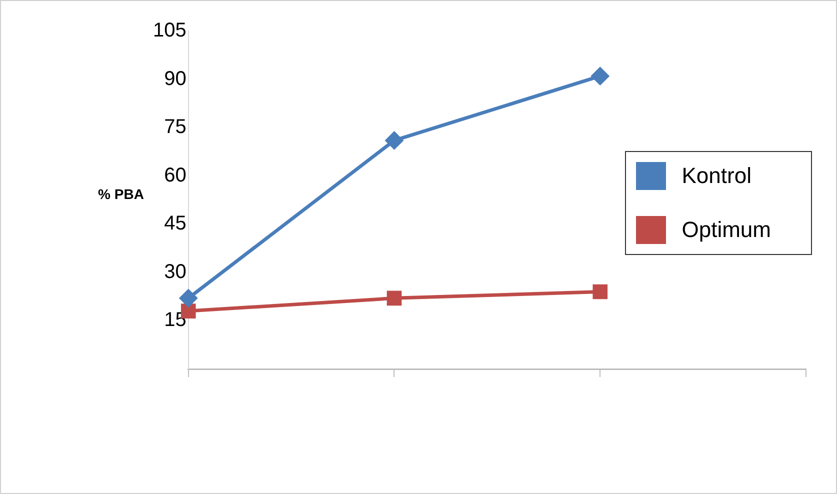 This screenshot has width=837, height=494. I want to click on y-tick-label: 105, so click(169, 31).